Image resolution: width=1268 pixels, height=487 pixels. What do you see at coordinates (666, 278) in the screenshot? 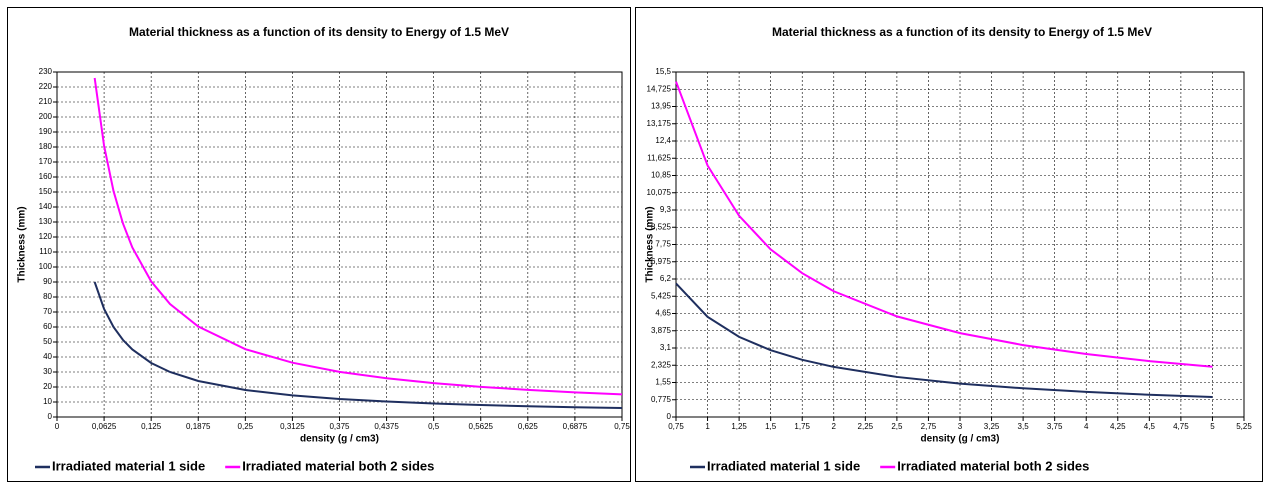
I see `y-tick-label: 6,2` at bounding box center [666, 278].